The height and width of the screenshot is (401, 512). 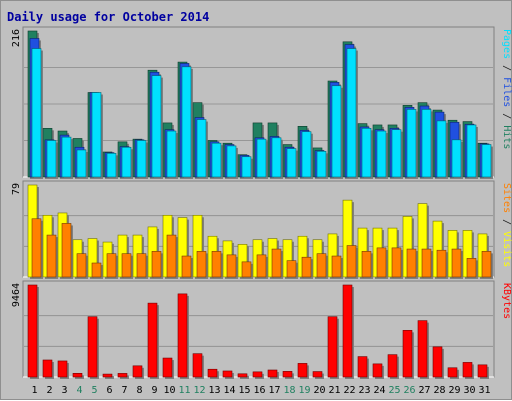 What do you see at coordinates (51, 159) in the screenshot?
I see `bar-pages-day-2-fill` at bounding box center [51, 159].